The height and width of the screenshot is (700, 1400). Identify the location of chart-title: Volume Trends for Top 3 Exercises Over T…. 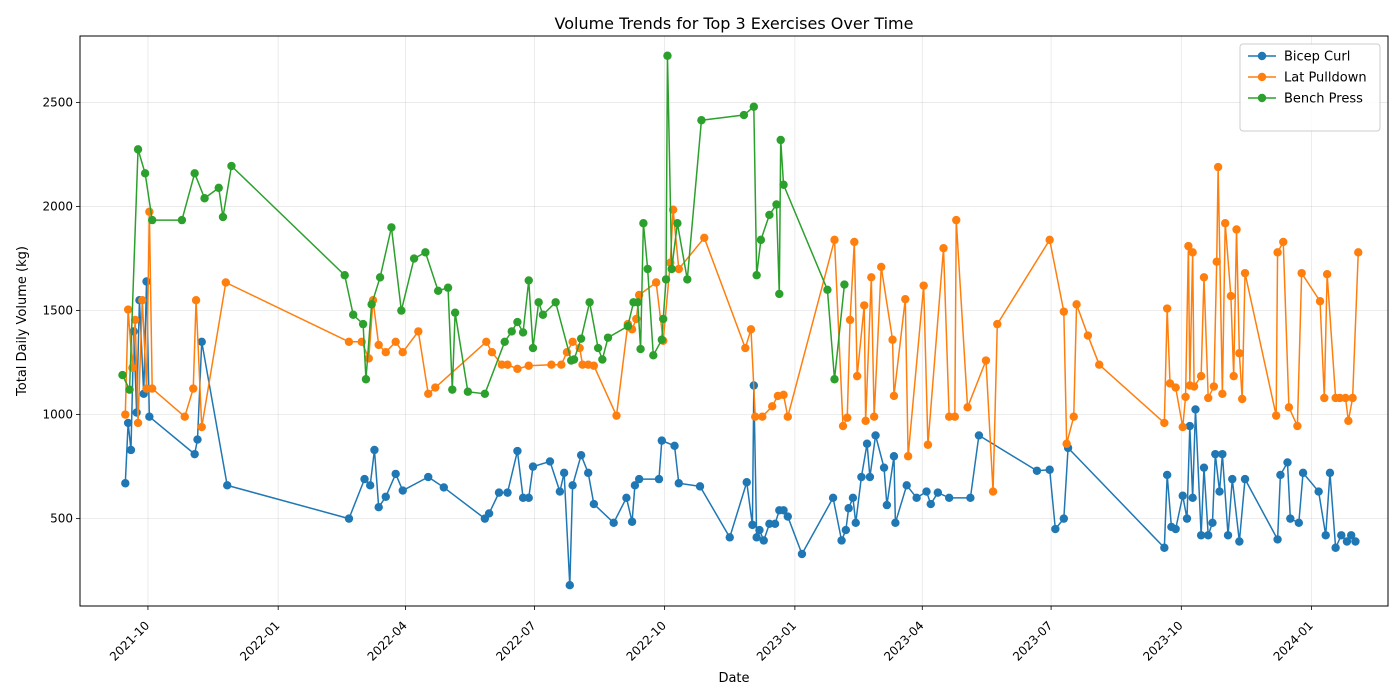
(734, 23).